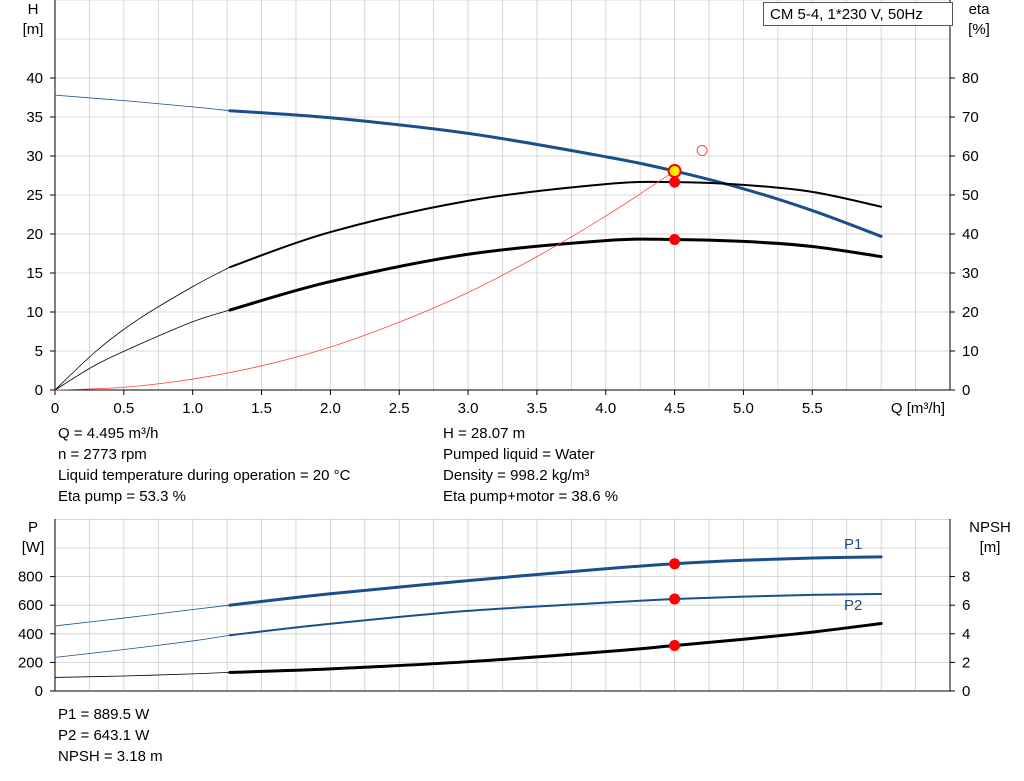  Describe the element at coordinates (399, 408) in the screenshot. I see `x-tick-label: 2.5` at that location.